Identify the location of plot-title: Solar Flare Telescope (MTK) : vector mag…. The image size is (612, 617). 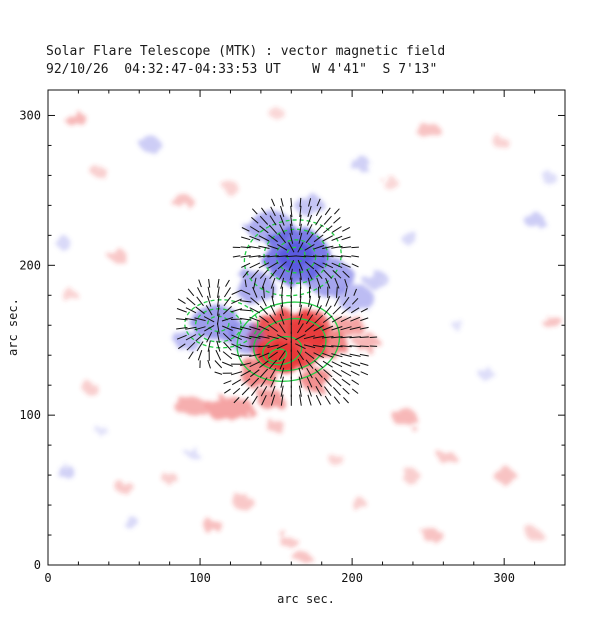
(246, 51).